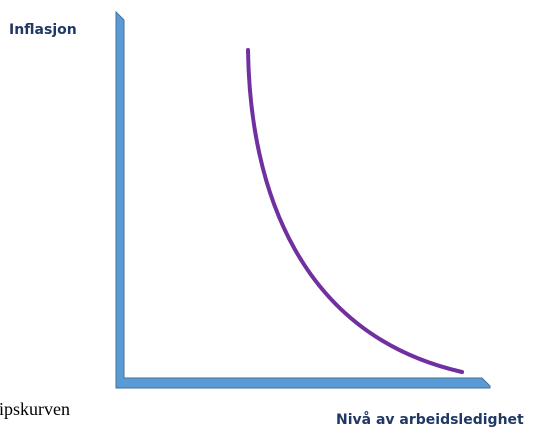  What do you see at coordinates (43, 30) in the screenshot?
I see `y-axis-label: Inflasjon` at bounding box center [43, 30].